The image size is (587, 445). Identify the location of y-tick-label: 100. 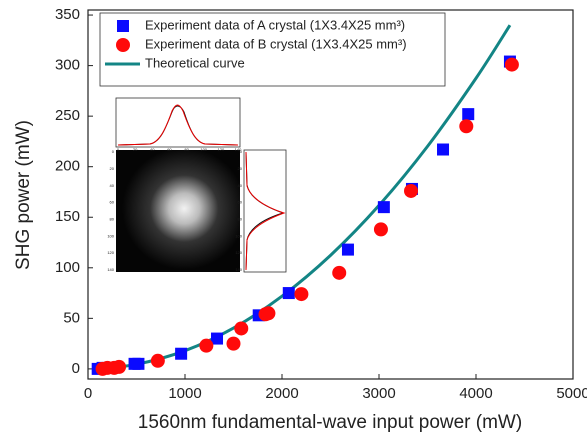
(67, 267).